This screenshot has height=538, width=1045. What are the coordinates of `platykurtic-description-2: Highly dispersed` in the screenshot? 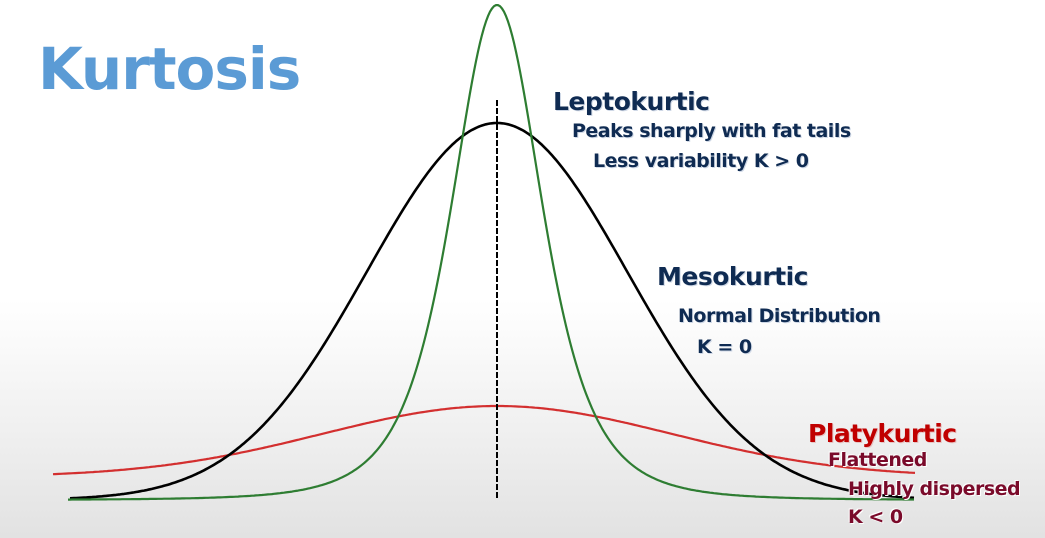 It's located at (934, 489).